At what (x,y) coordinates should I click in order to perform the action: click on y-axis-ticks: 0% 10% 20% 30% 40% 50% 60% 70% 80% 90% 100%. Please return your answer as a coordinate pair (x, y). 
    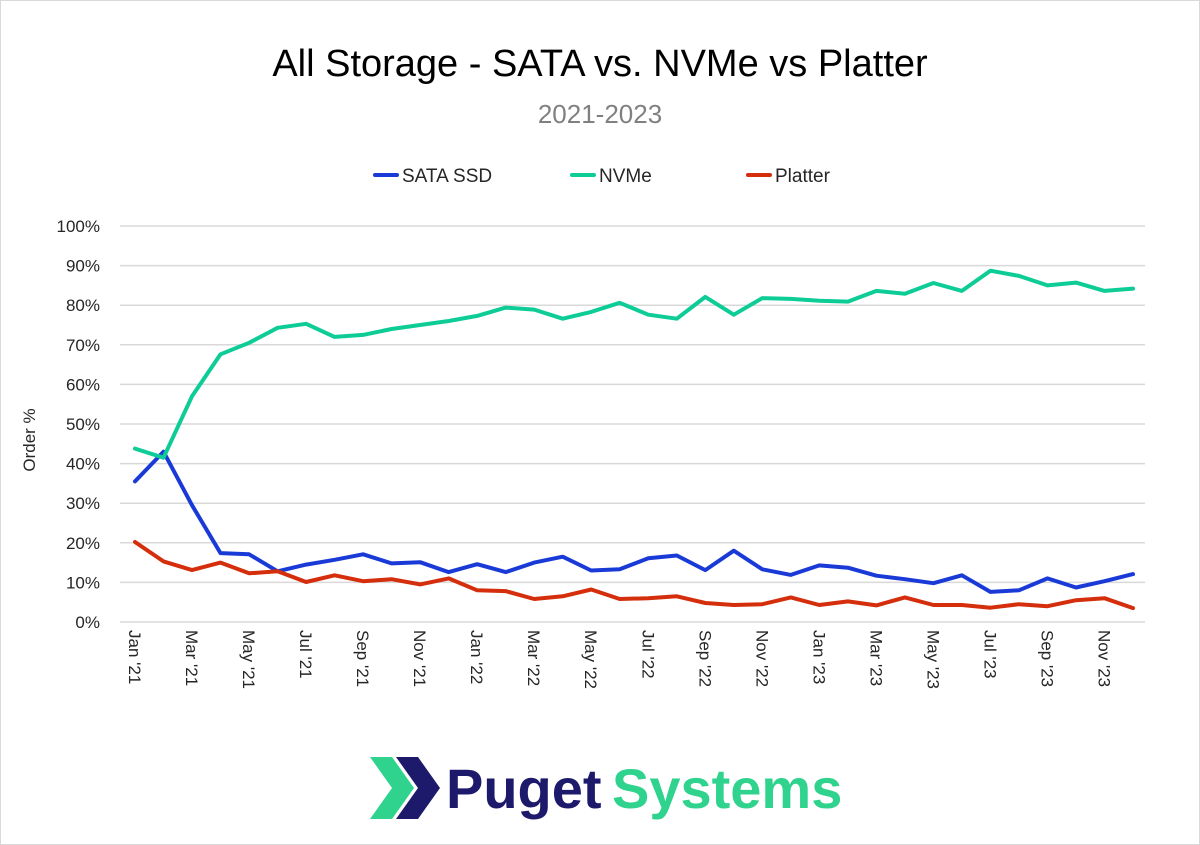
    Looking at the image, I should click on (78, 424).